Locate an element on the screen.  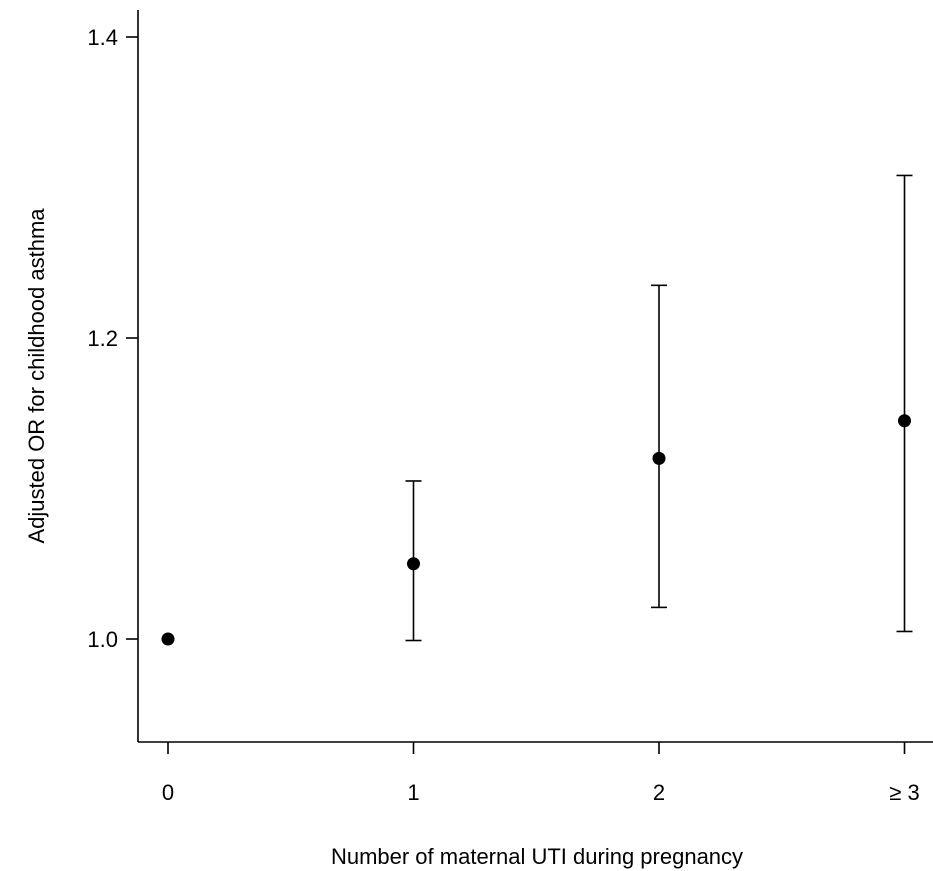
y-ticks: 1.0 1.2 1.4 is located at coordinates (112, 338).